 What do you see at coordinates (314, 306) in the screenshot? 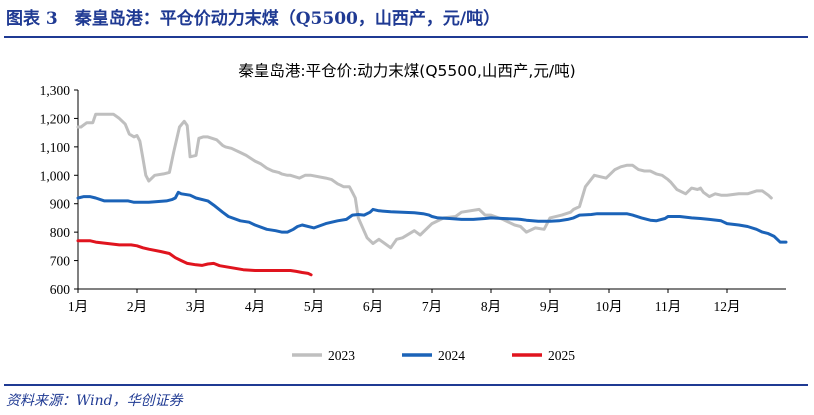
I see `x-tick-label: 5月` at bounding box center [314, 306].